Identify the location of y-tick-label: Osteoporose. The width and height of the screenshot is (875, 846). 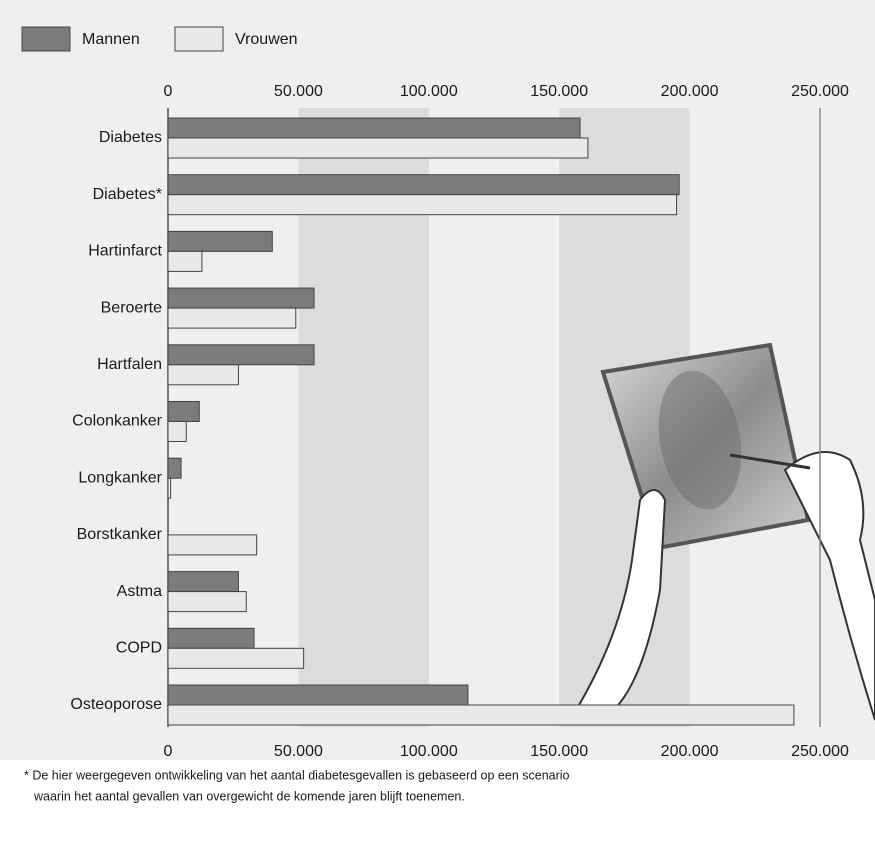
(116, 704).